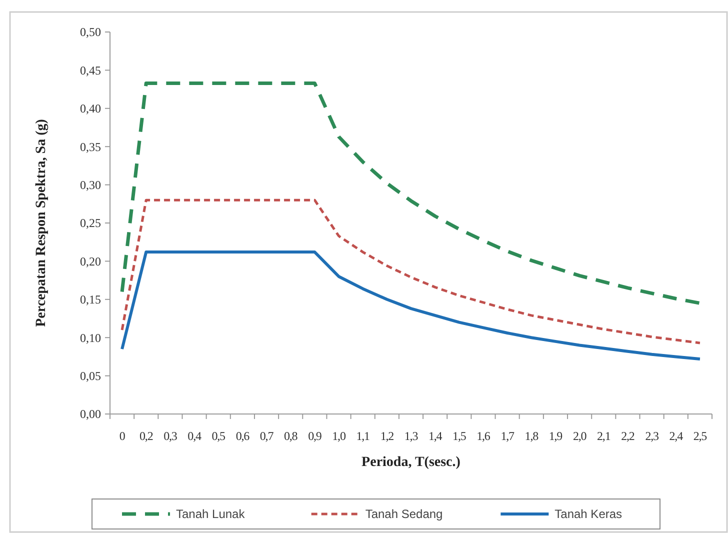  What do you see at coordinates (507, 436) in the screenshot?
I see `x-tick-label: 1,7` at bounding box center [507, 436].